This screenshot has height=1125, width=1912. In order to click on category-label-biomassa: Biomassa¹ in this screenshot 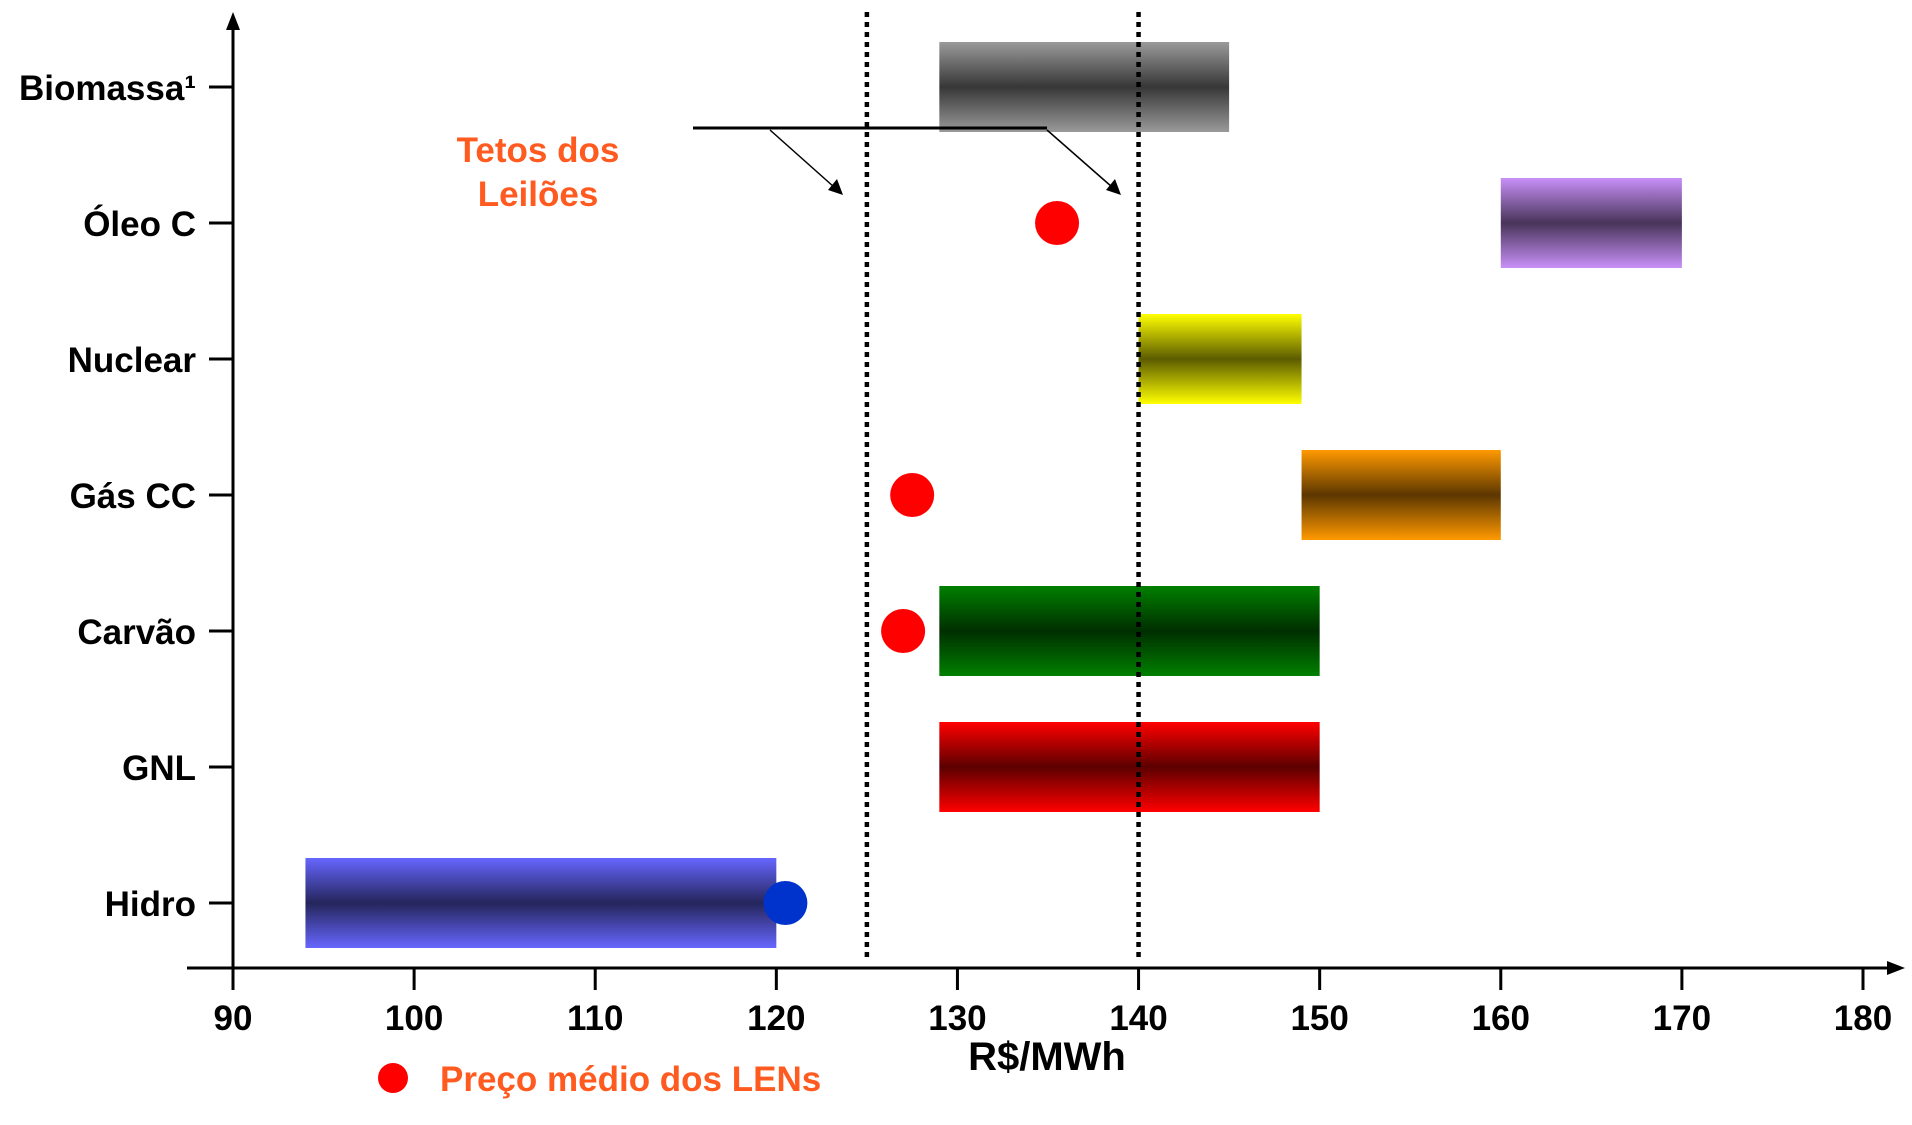, I will do `click(107, 88)`.